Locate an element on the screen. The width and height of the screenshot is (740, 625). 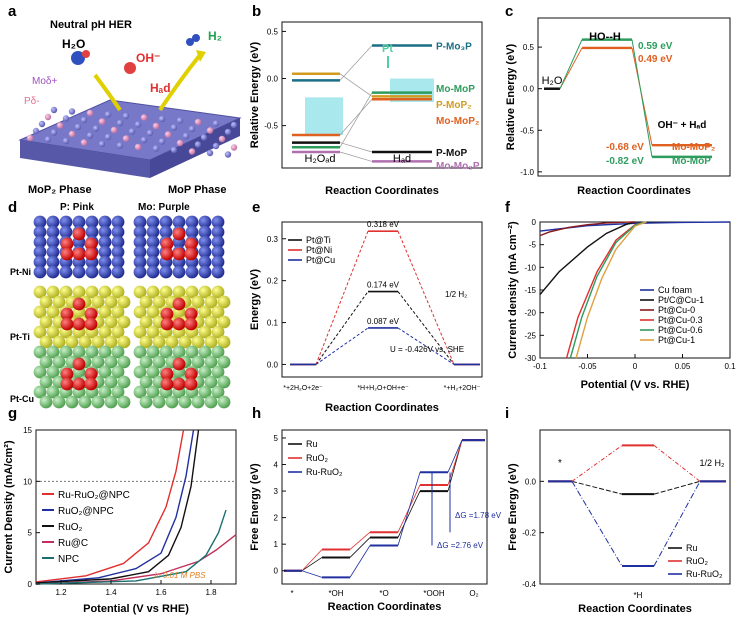
water-molecule-icon is located at coordinates (78, 58).